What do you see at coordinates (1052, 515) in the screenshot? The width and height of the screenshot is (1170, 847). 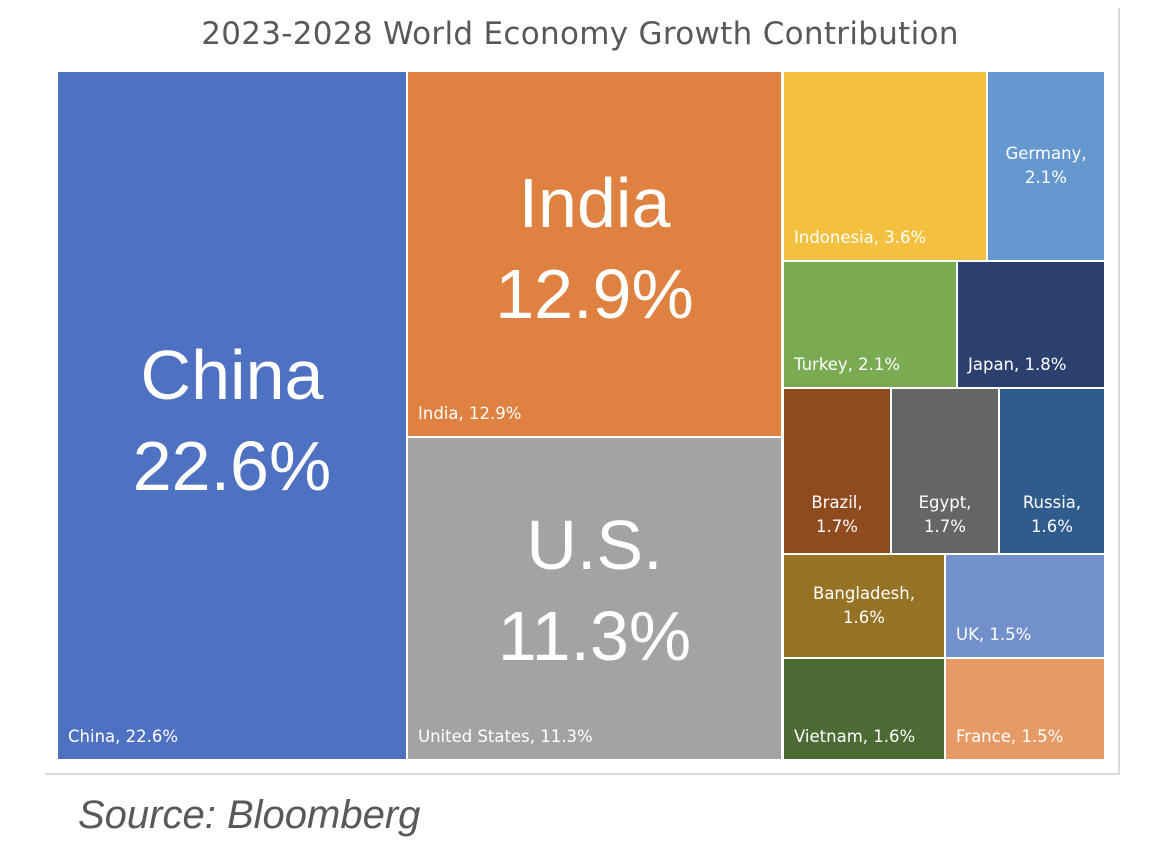 I see `tile-label: Russia, 1.6%` at bounding box center [1052, 515].